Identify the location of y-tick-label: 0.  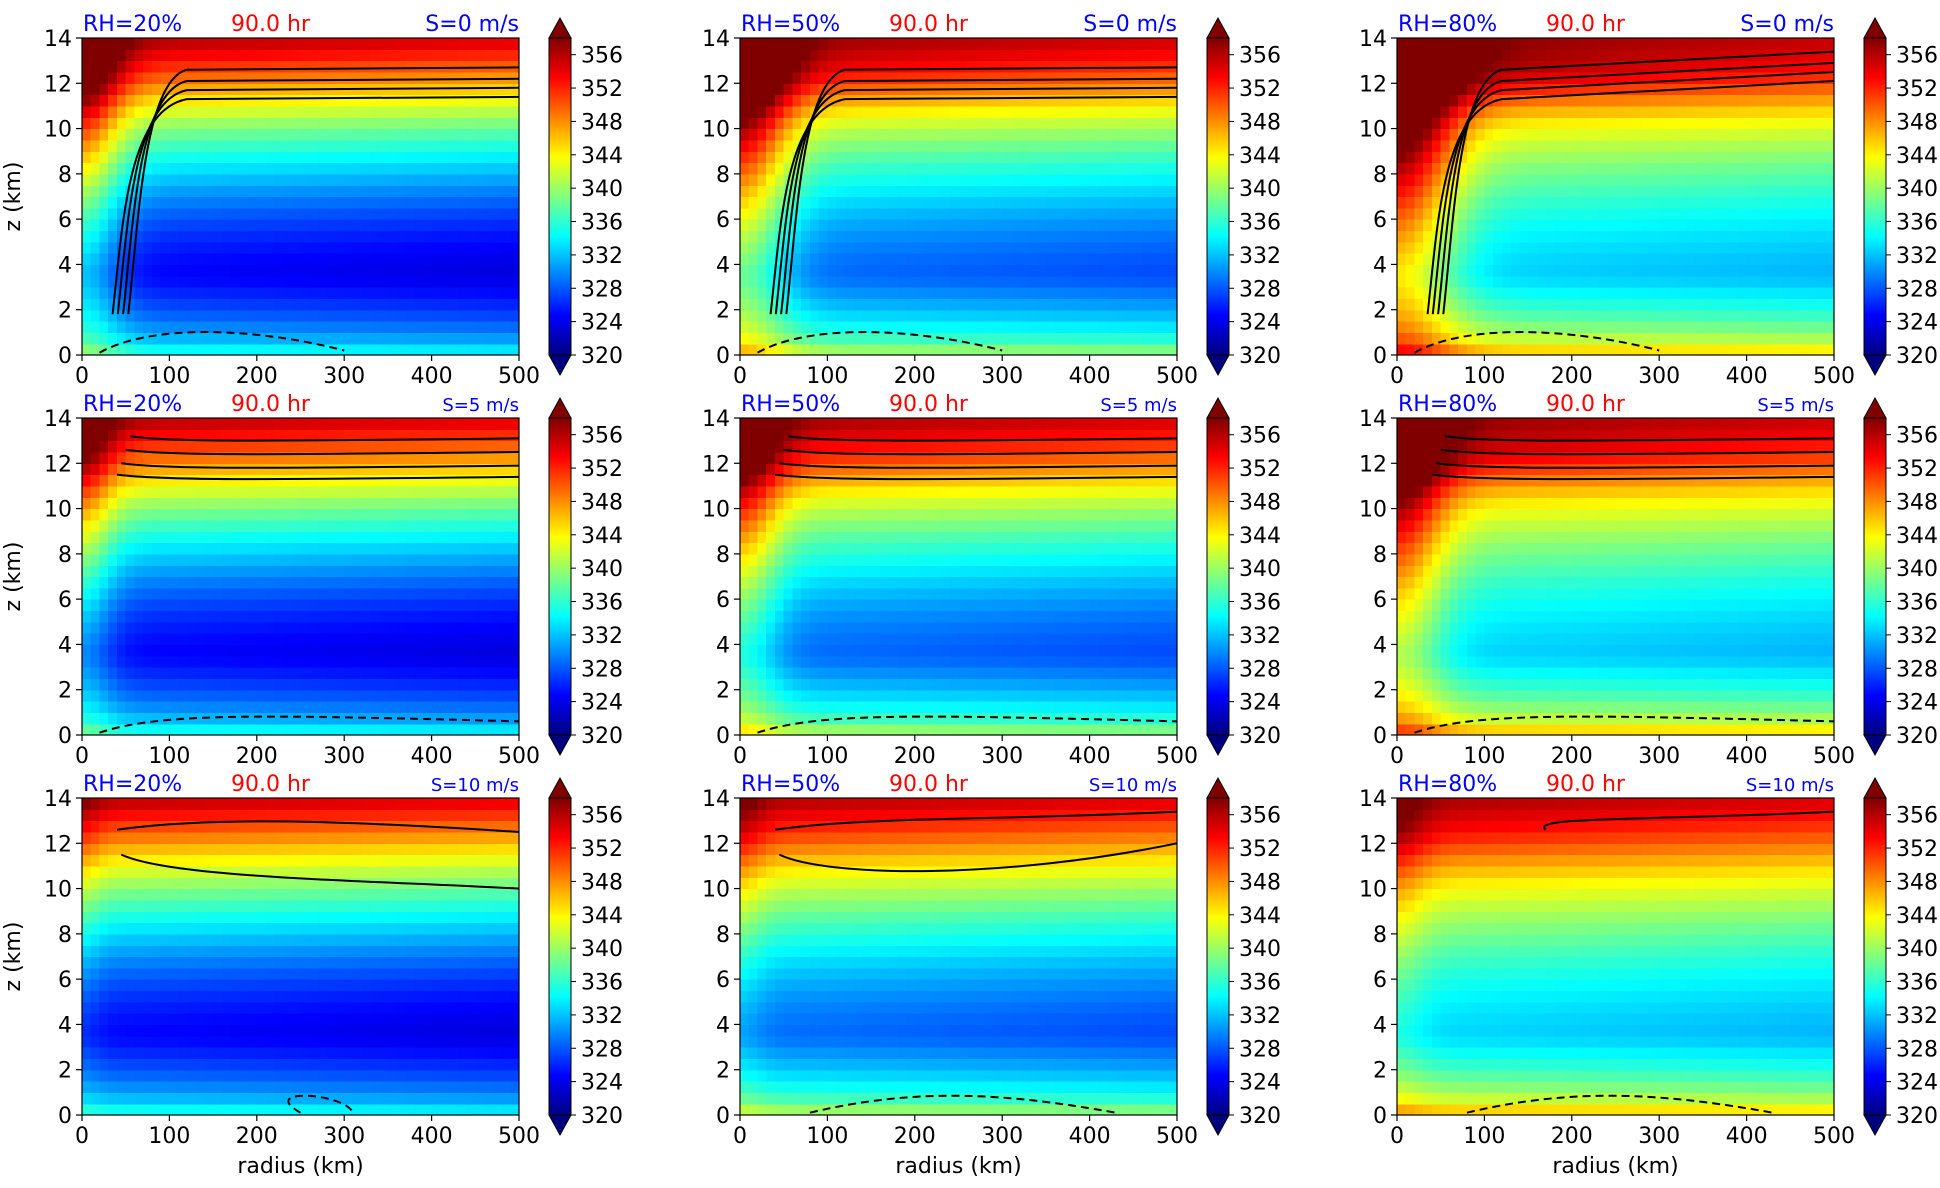
(723, 736).